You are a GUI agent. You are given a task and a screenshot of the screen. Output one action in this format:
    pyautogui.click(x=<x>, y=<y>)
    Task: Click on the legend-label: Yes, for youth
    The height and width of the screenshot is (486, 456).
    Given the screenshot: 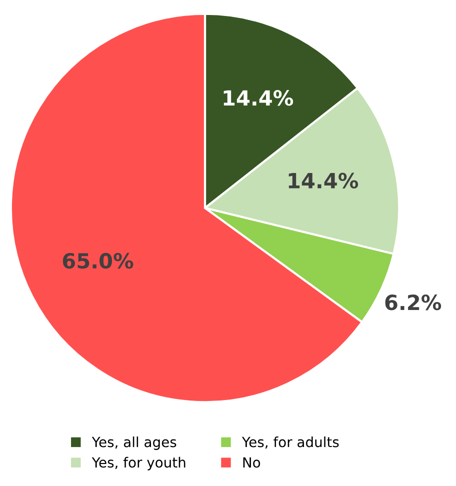 What is the action you would take?
    pyautogui.click(x=139, y=463)
    